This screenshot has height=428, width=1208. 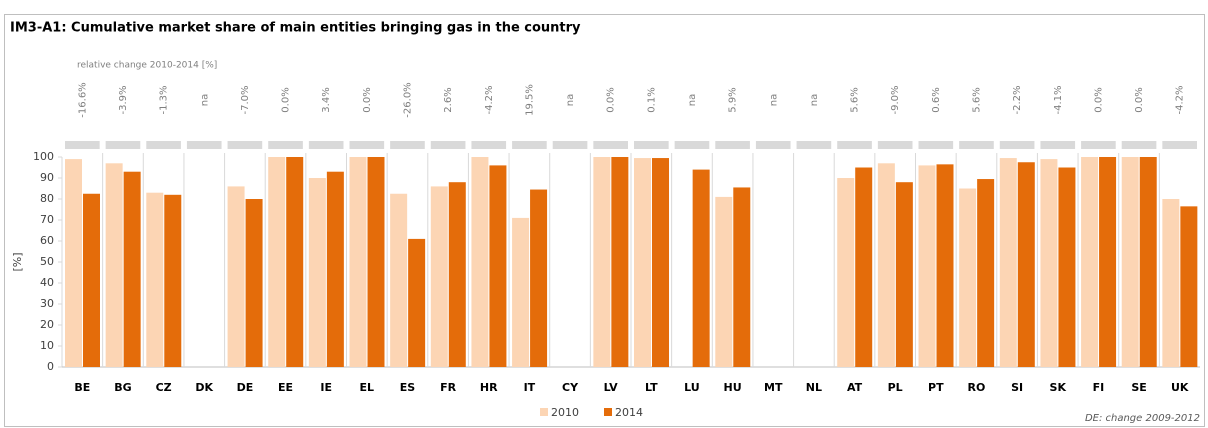 What do you see at coordinates (977, 387) in the screenshot?
I see `x-tick-label: RO` at bounding box center [977, 387].